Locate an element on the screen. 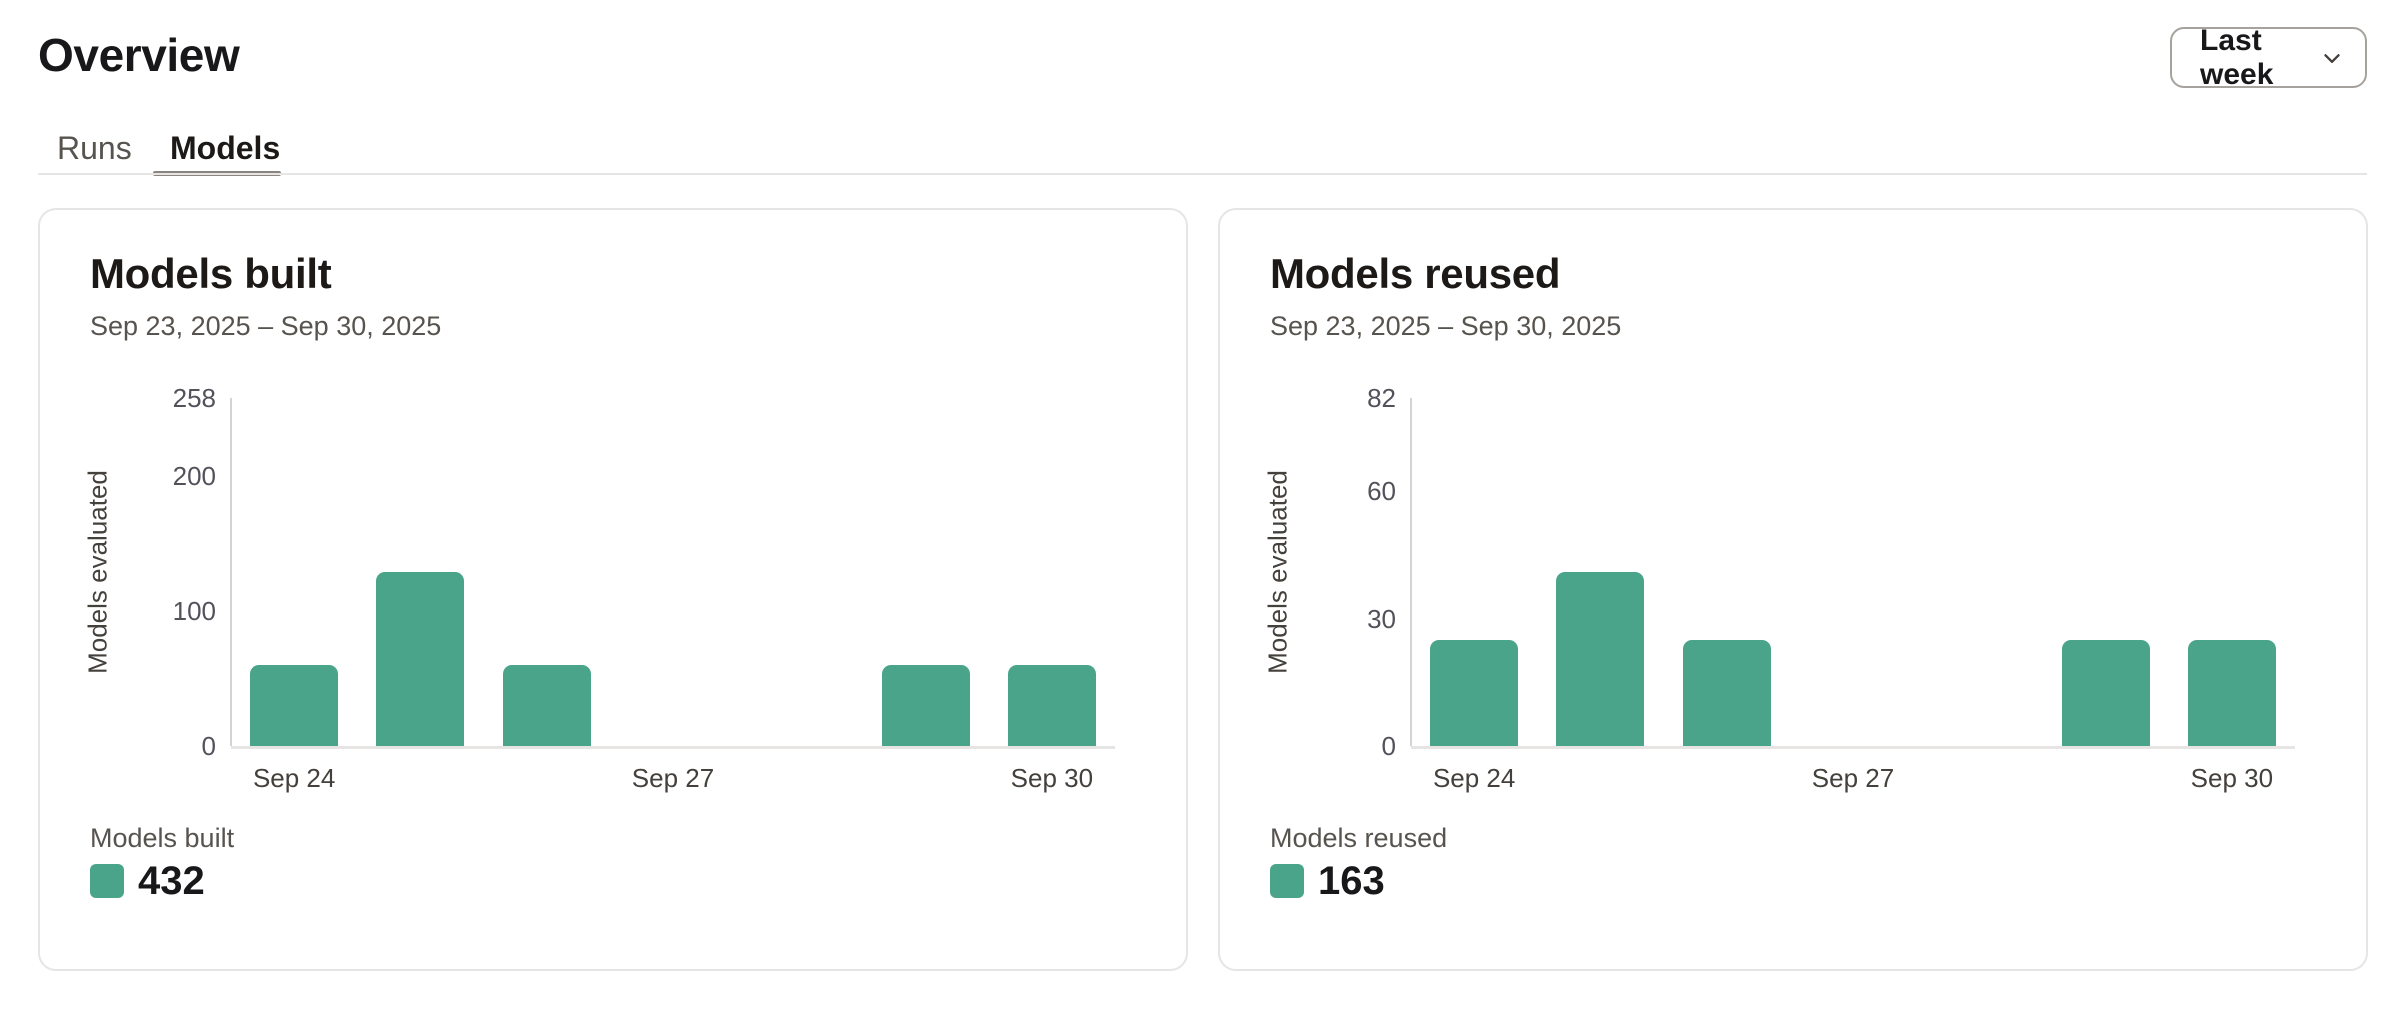 This screenshot has width=2398, height=1024. range-selector-button: Last week is located at coordinates (2268, 57).